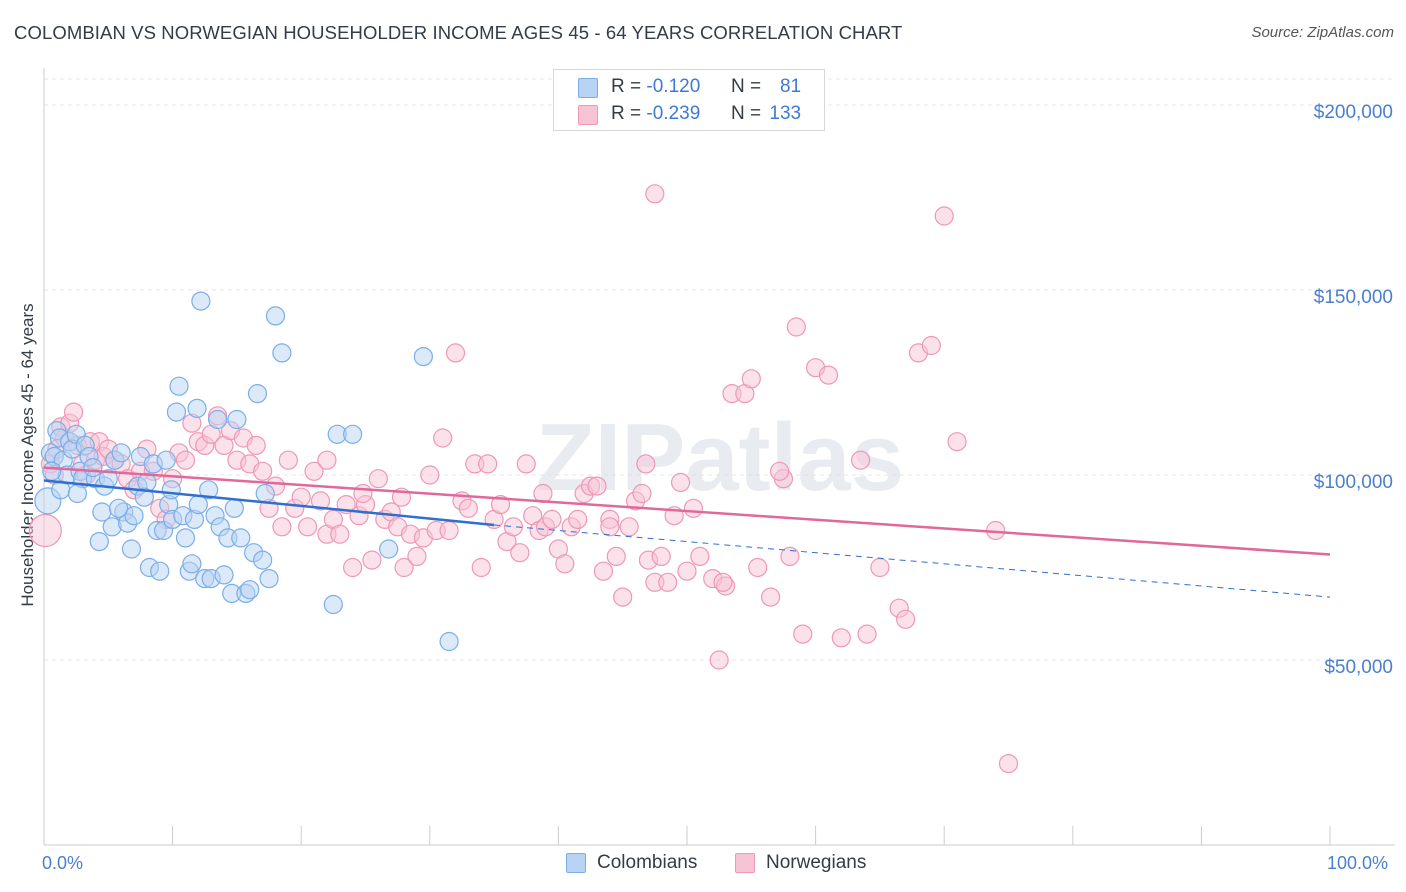 The height and width of the screenshot is (892, 1406). I want to click on legend-r: R = -0.120, so click(656, 86).